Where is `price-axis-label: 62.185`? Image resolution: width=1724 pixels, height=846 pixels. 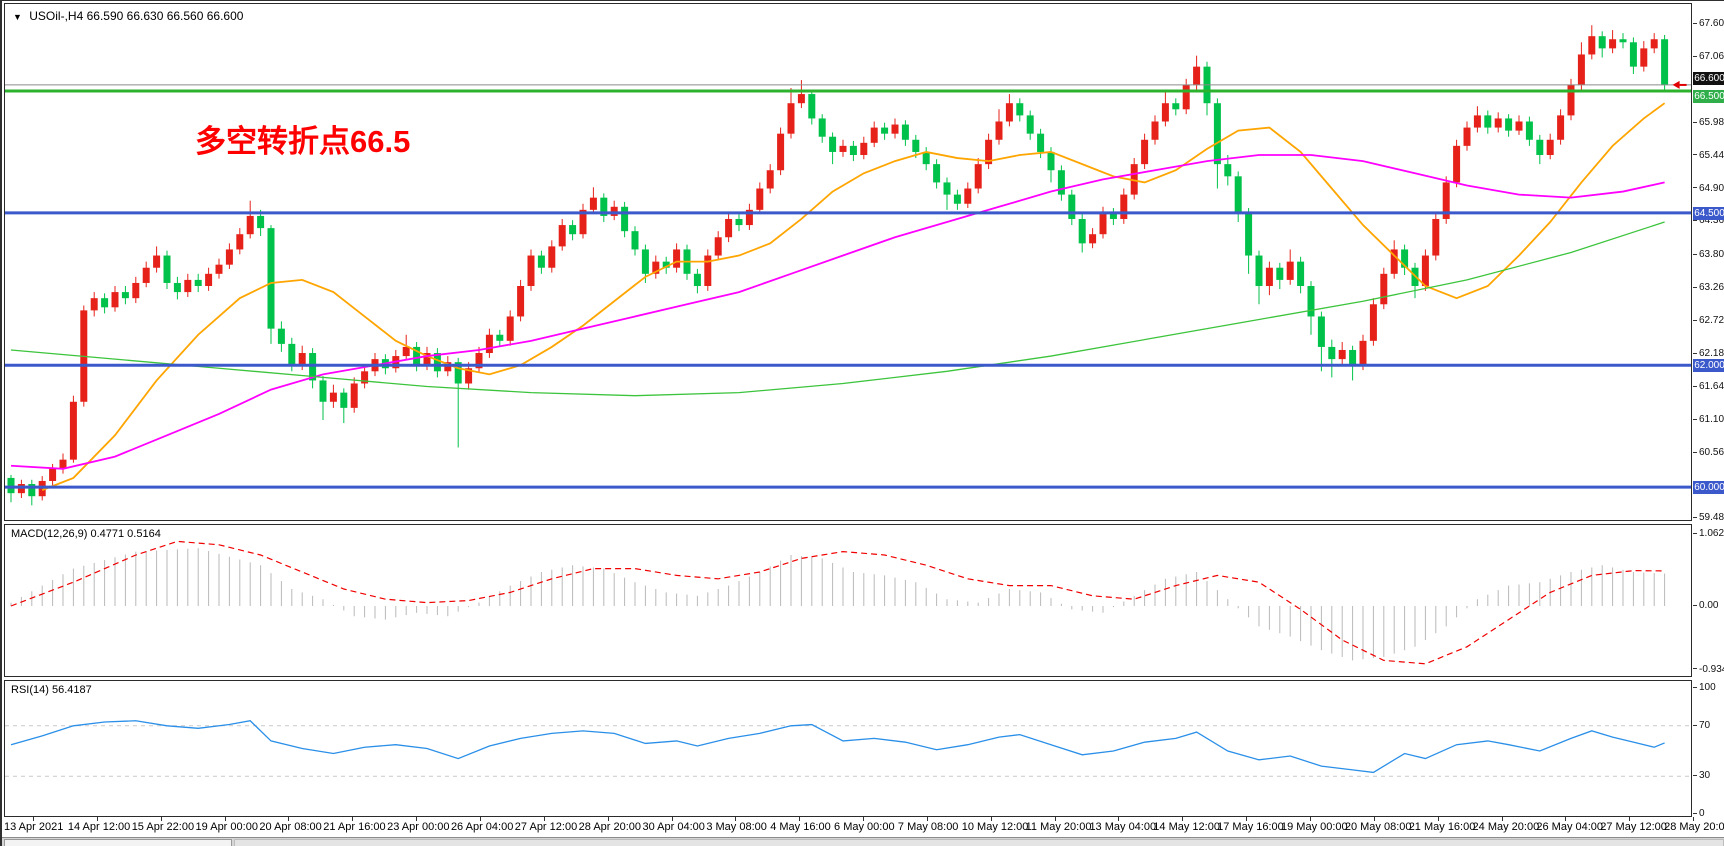 price-axis-label: 62.185 is located at coordinates (1708, 354).